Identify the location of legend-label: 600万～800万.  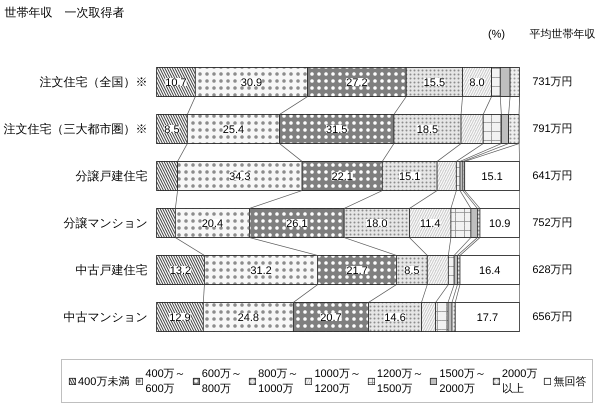
(222, 381).